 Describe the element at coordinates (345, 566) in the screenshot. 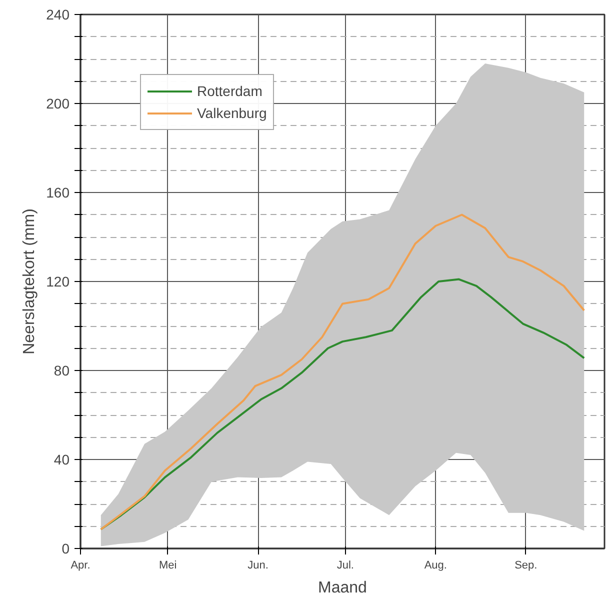

I see `x-tick-label: Jul.` at that location.